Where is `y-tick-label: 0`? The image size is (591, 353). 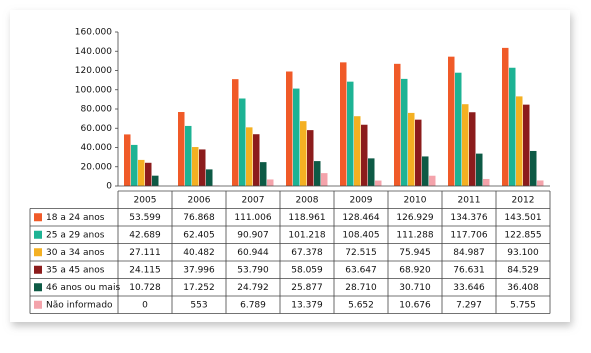 y-tick-label: 0 is located at coordinates (109, 187).